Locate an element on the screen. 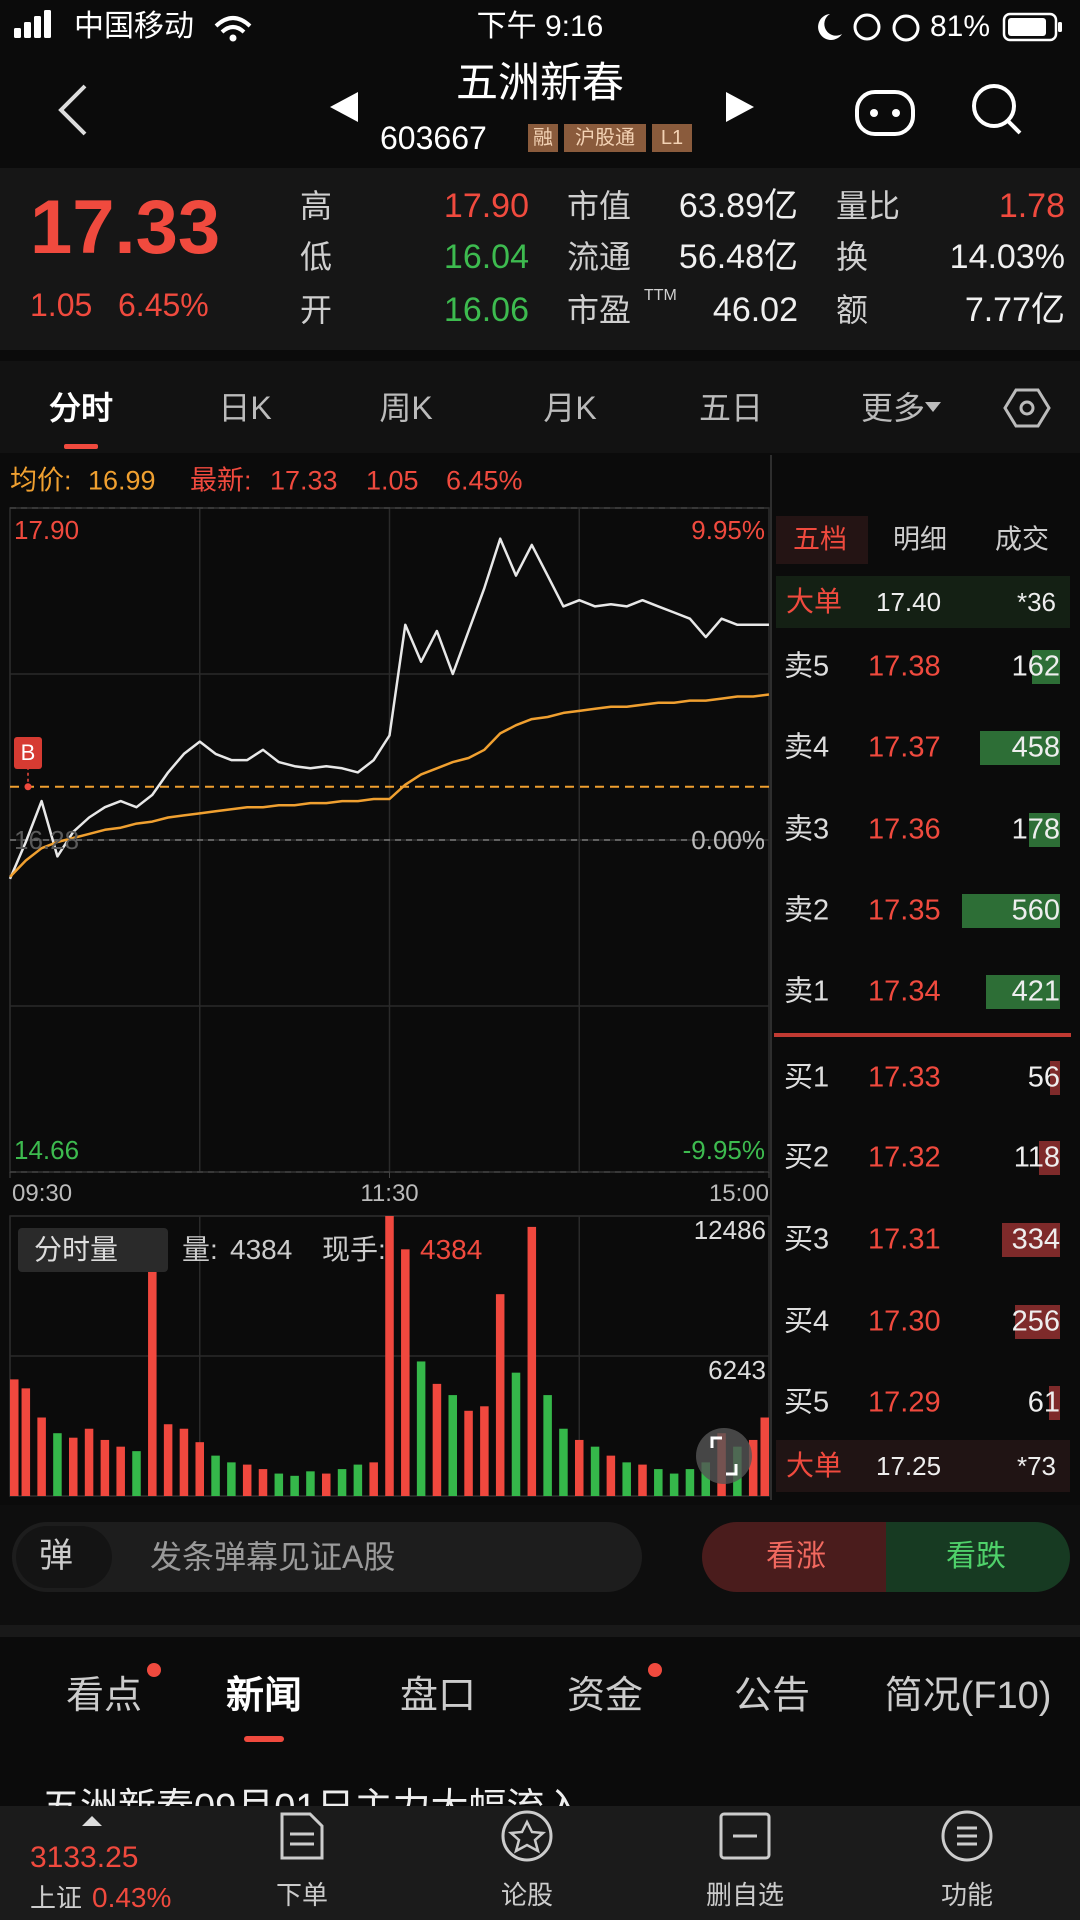 Image resolution: width=1080 pixels, height=1920 pixels. level-price: 17.35 is located at coordinates (904, 910).